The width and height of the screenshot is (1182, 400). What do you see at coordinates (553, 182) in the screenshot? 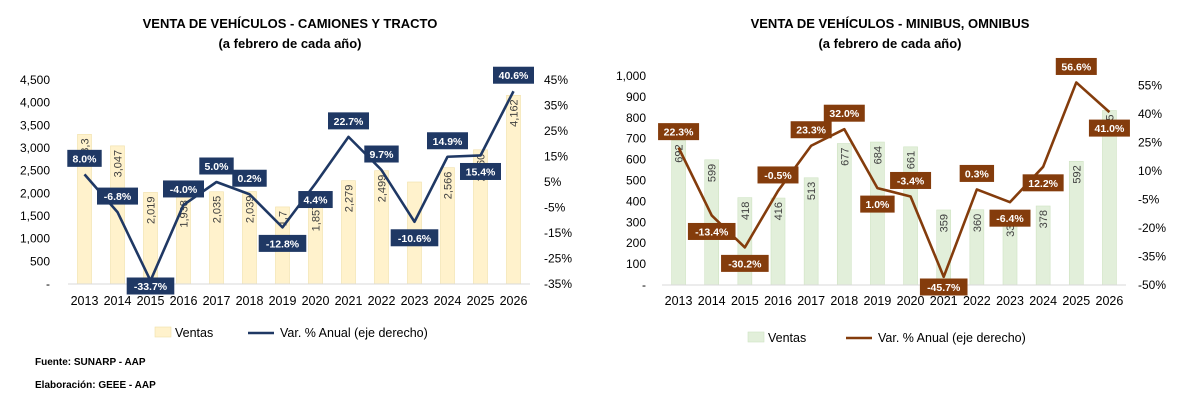
I see `y-right-tick-label: 5%` at bounding box center [553, 182].